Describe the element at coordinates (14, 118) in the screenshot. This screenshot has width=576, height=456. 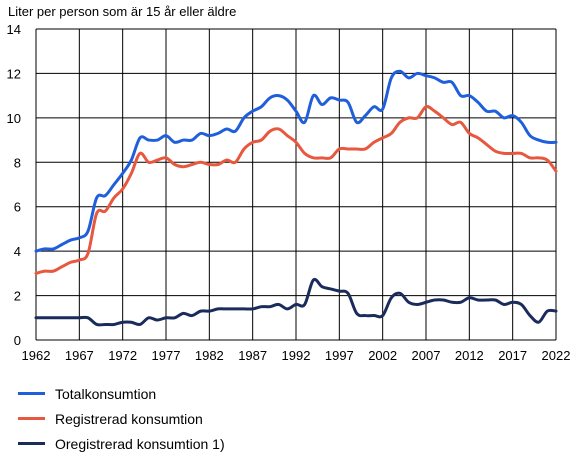
I see `y-tick-label-10: 10` at that location.